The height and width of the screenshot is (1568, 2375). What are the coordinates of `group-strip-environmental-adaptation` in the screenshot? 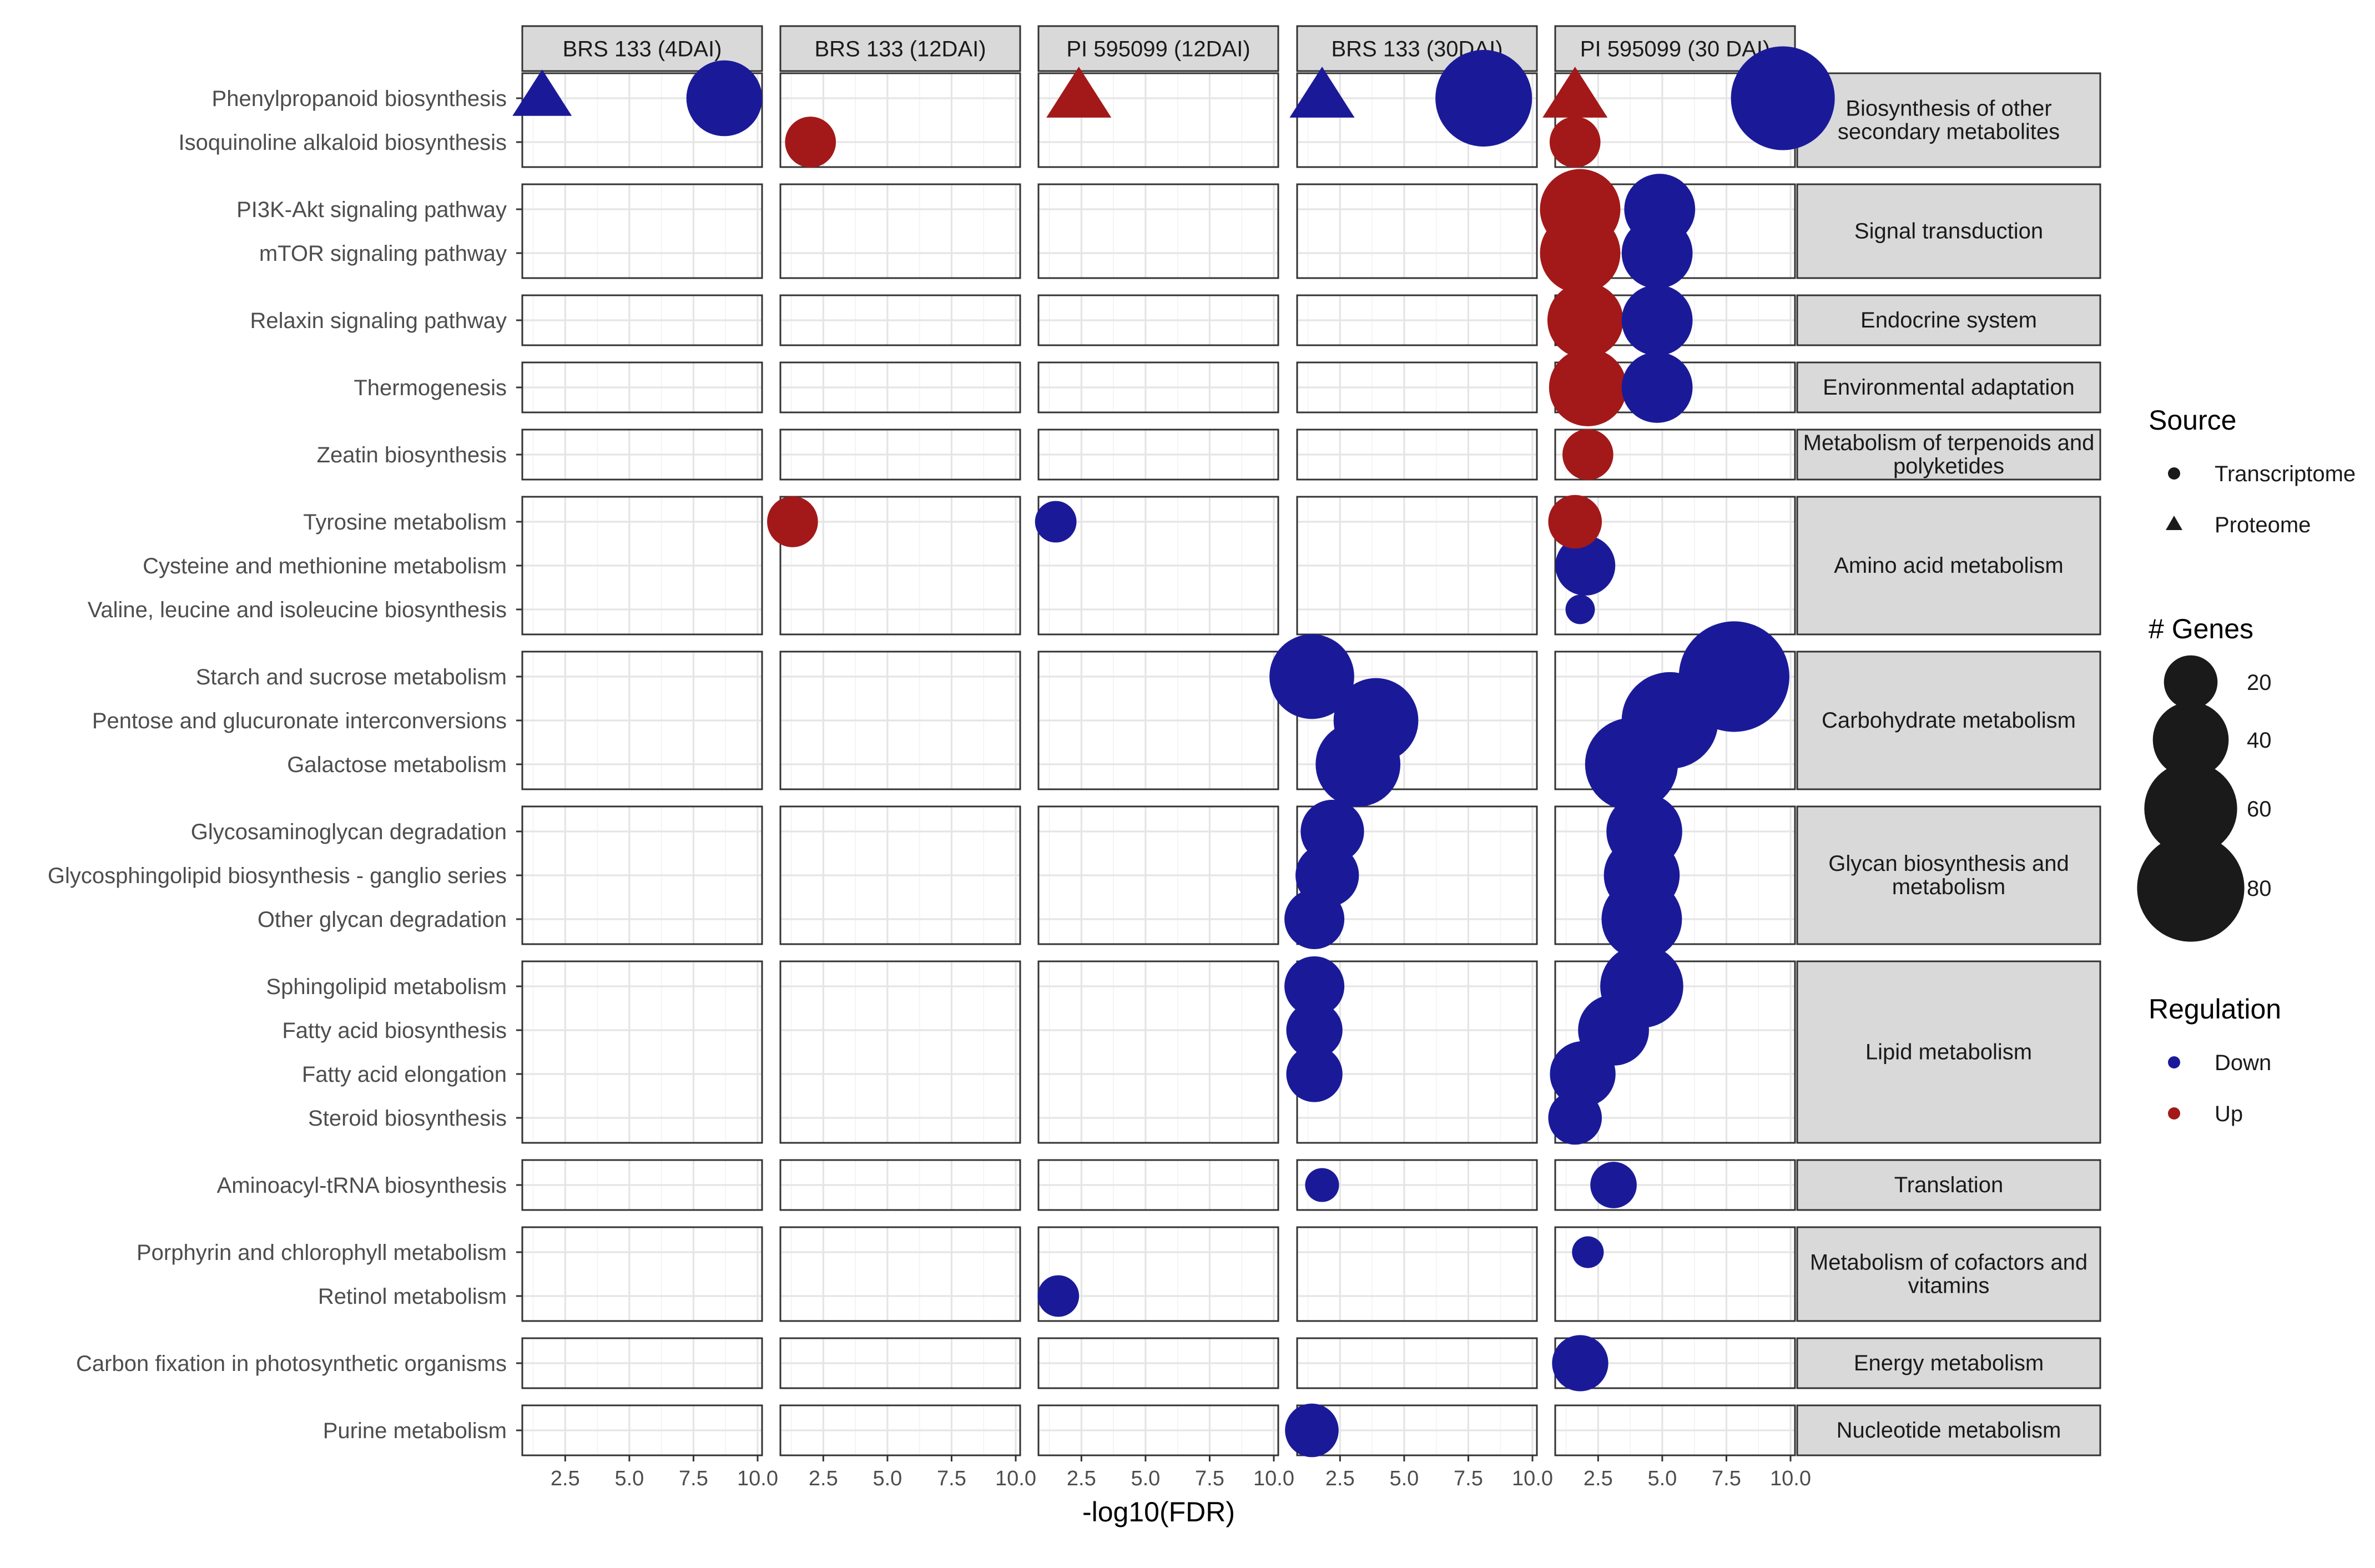 It's located at (1948, 387).